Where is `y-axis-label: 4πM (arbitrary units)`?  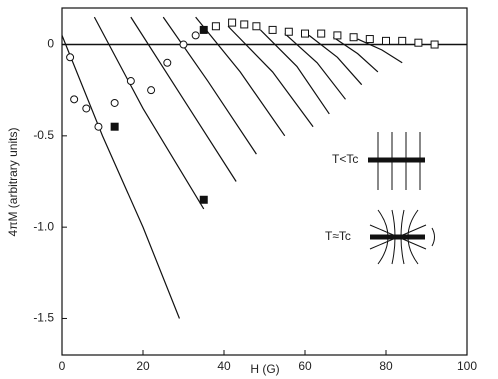 y-axis-label: 4πM (arbitrary units) is located at coordinates (13, 182).